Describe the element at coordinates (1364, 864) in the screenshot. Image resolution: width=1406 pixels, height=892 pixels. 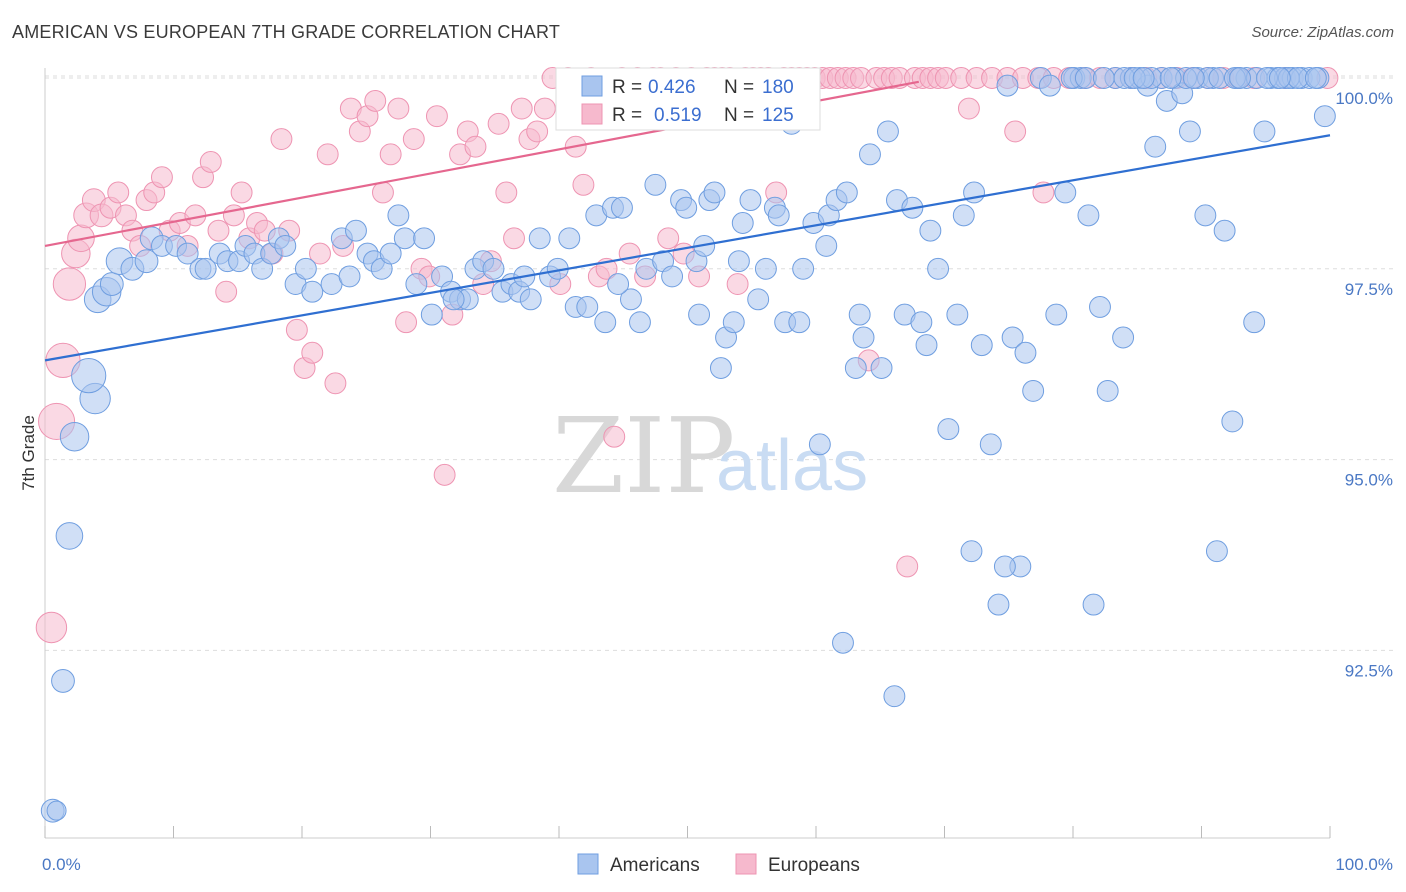
I see `x-tick-label-max: 100.0%` at that location.